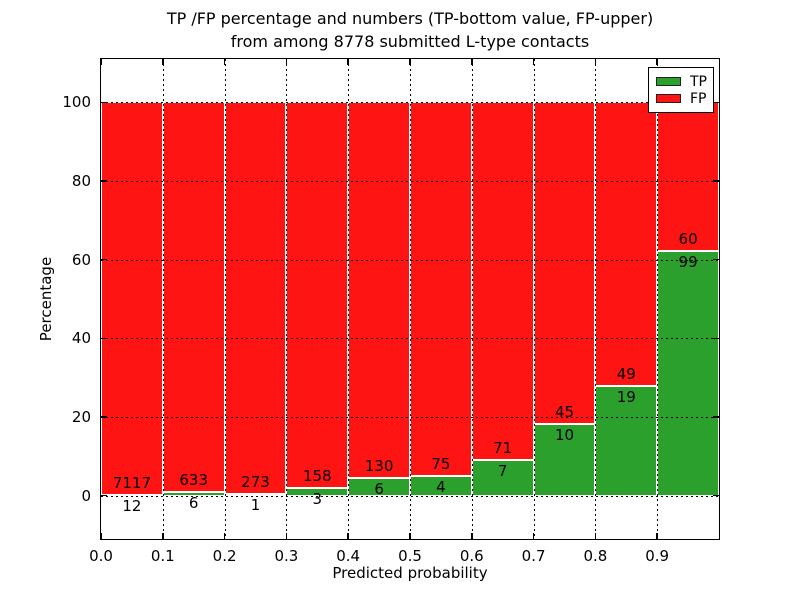 This screenshot has height=600, width=800. What do you see at coordinates (502, 471) in the screenshot?
I see `tp-count-label: 7` at bounding box center [502, 471].